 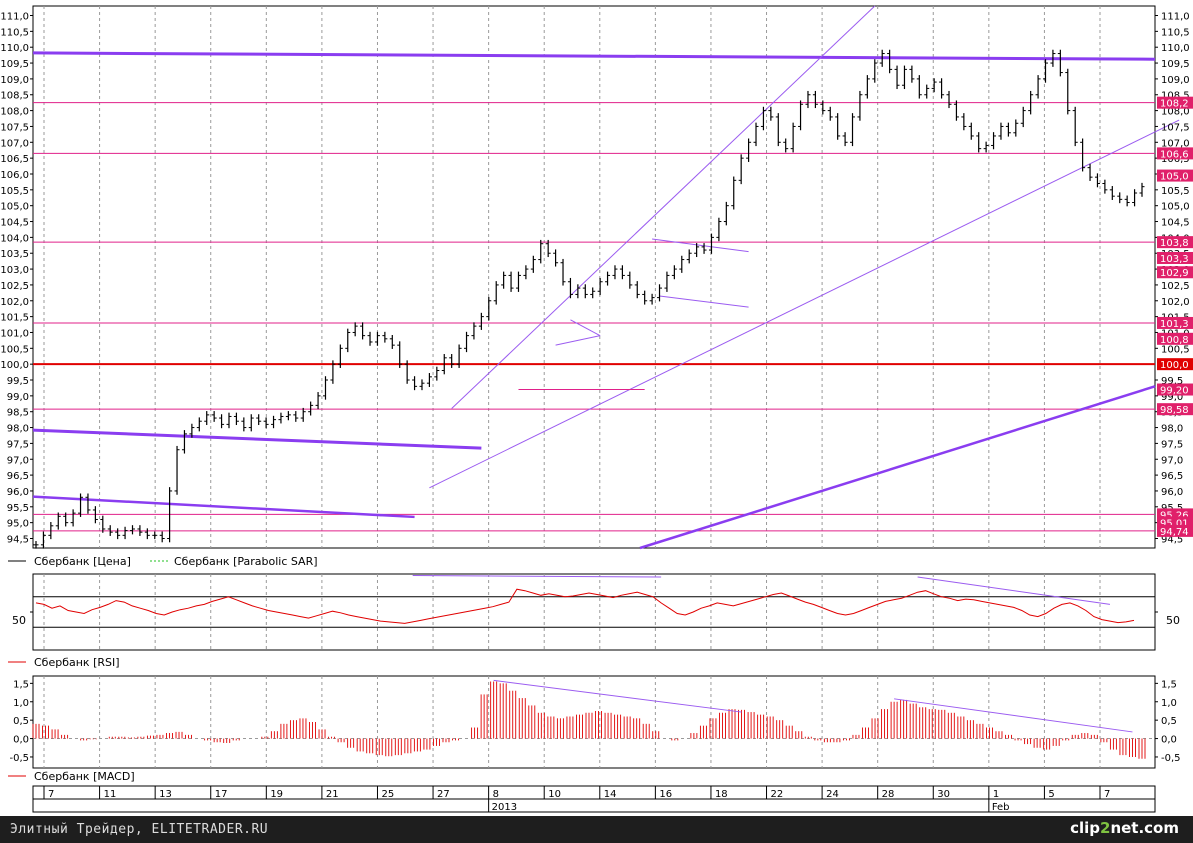 What do you see at coordinates (610, 794) in the screenshot?
I see `x-tick-label-10: 14` at bounding box center [610, 794].